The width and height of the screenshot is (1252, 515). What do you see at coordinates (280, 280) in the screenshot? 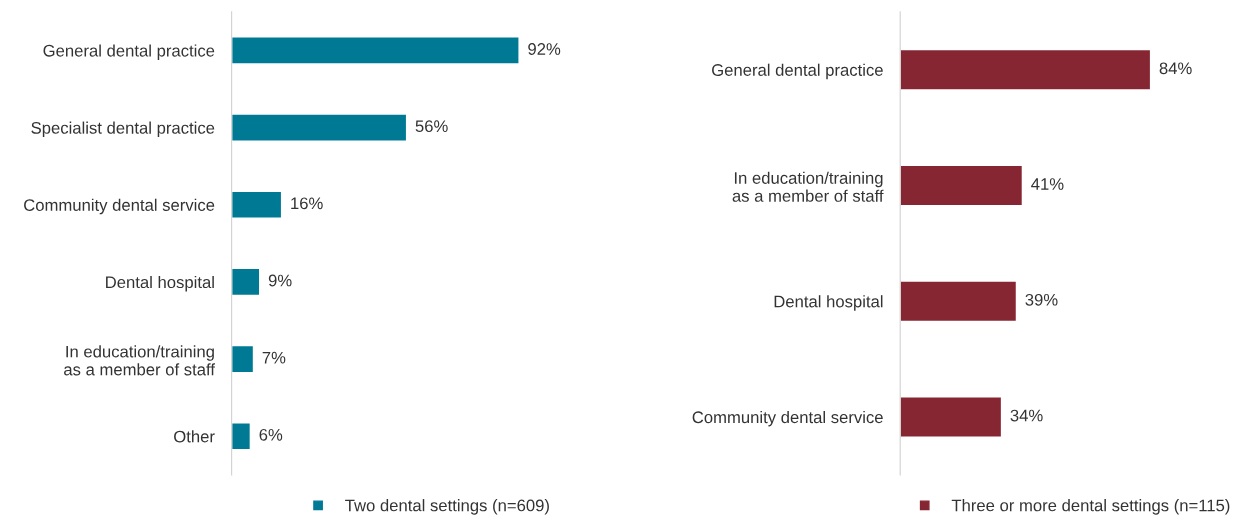
I see `data-label: 9%` at bounding box center [280, 280].